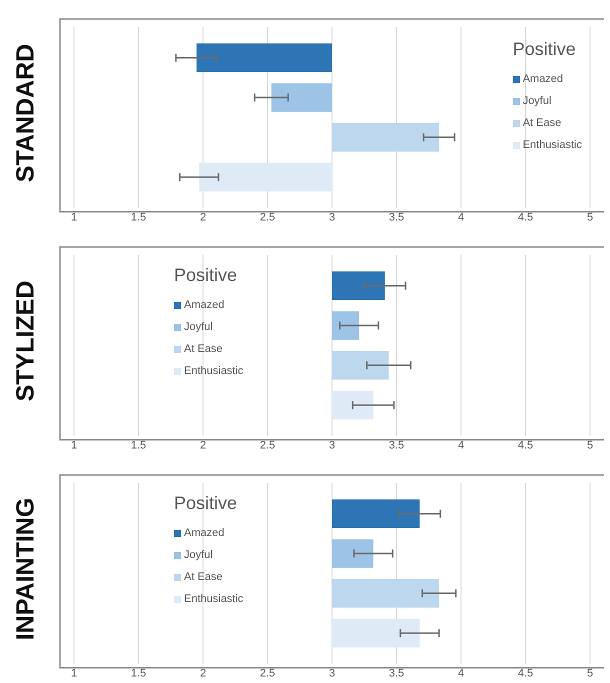 The width and height of the screenshot is (610, 683). What do you see at coordinates (26, 113) in the screenshot?
I see `text: STANDARD` at bounding box center [26, 113].